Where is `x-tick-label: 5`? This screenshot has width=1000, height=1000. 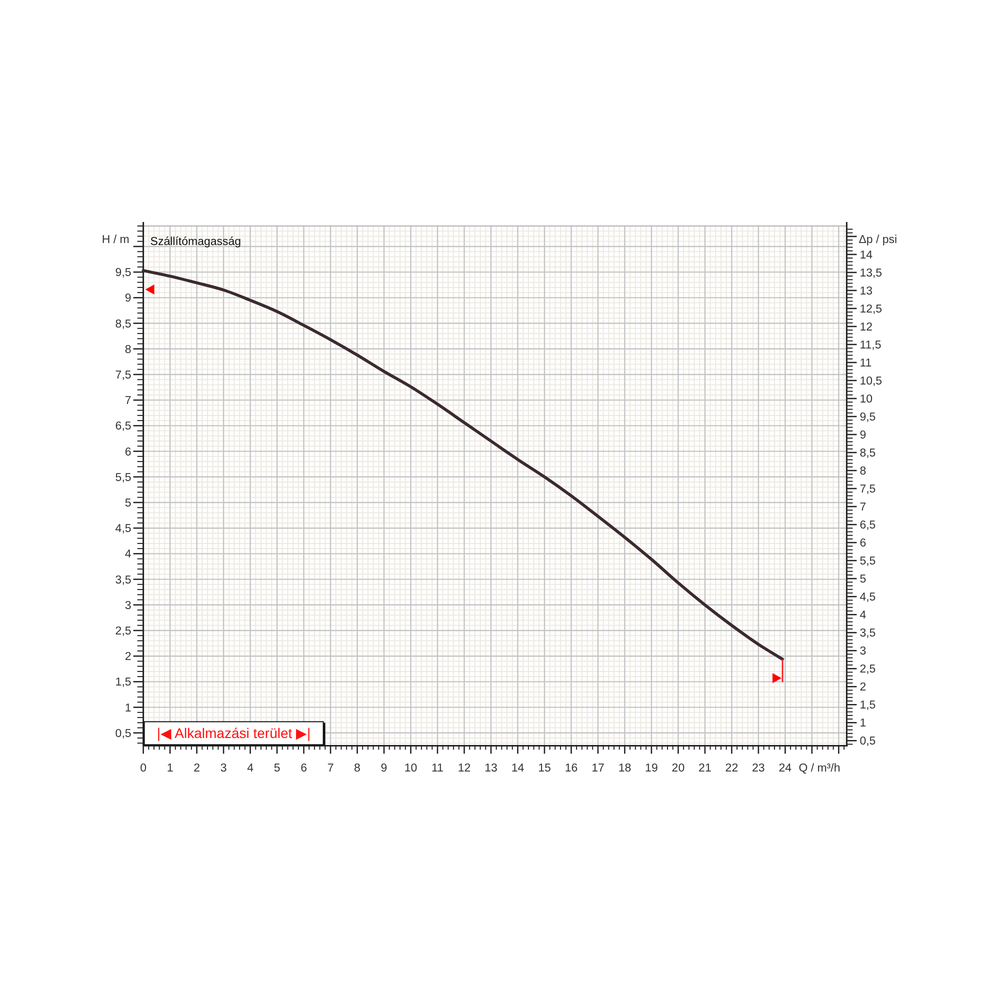 x-tick-label: 5 is located at coordinates (277, 768).